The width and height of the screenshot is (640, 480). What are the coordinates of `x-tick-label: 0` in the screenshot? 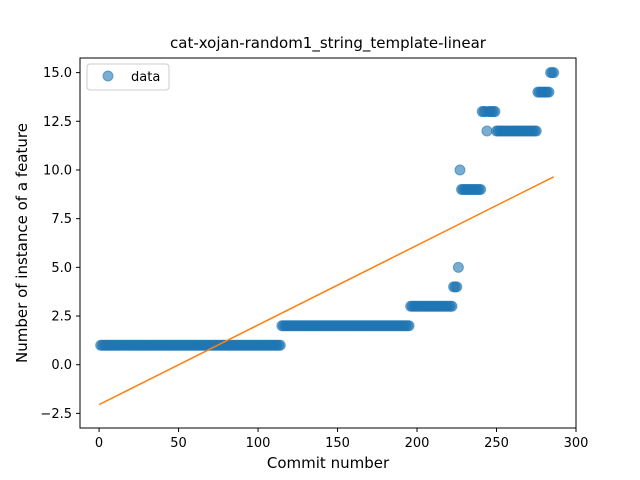 It's located at (99, 443).